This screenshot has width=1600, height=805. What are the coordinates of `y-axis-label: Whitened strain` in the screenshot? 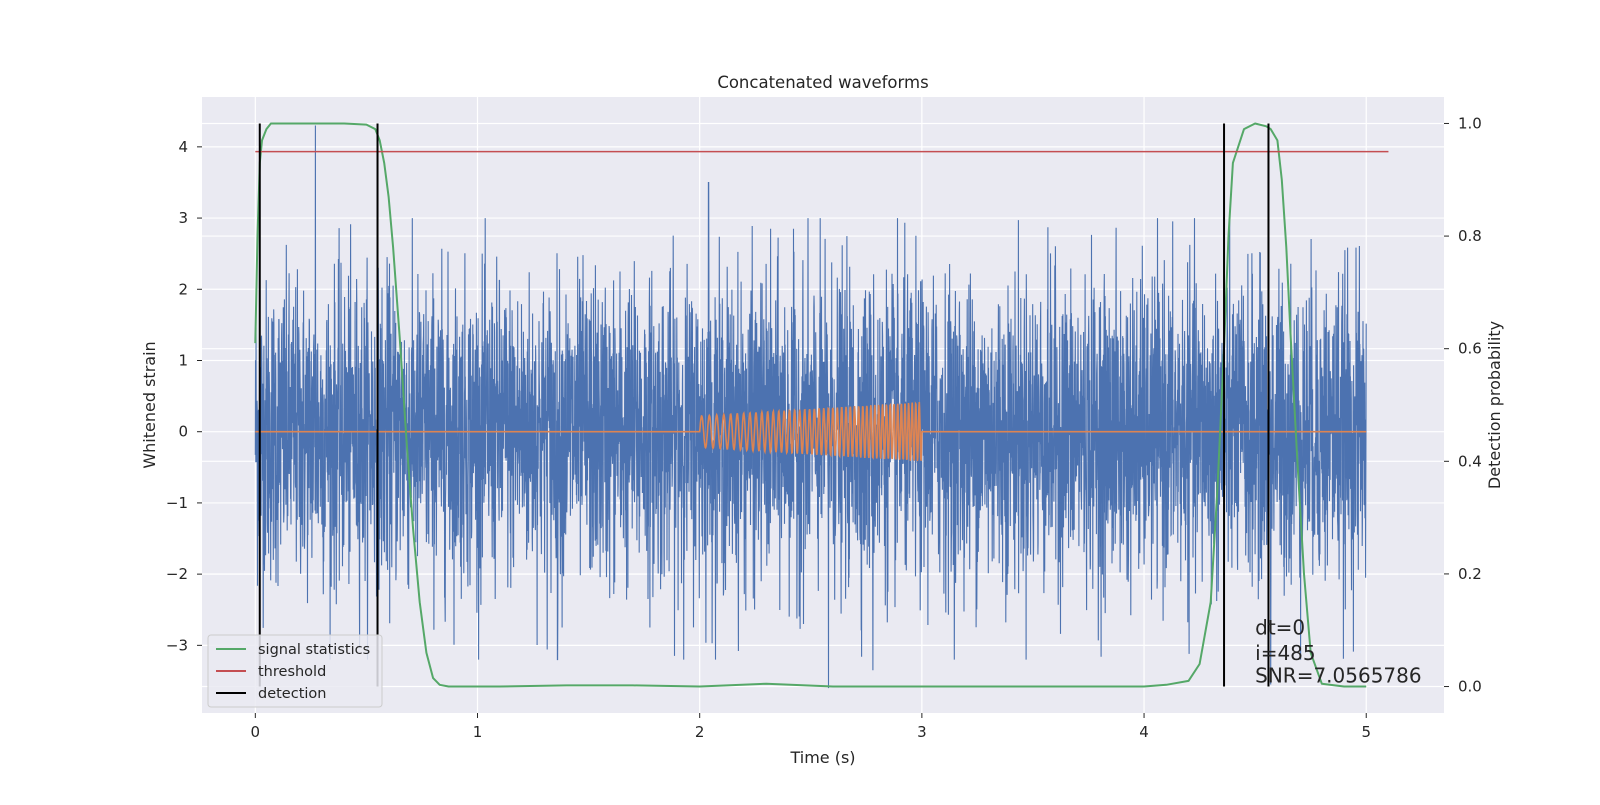 It's located at (149, 404).